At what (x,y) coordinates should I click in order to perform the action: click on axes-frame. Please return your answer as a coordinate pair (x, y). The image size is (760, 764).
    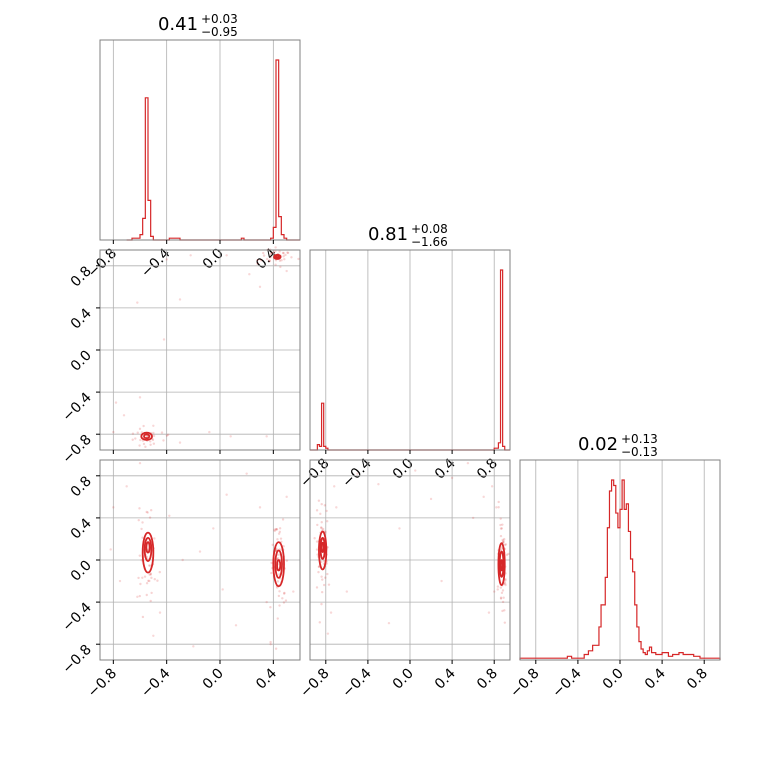
    Looking at the image, I should click on (200, 140).